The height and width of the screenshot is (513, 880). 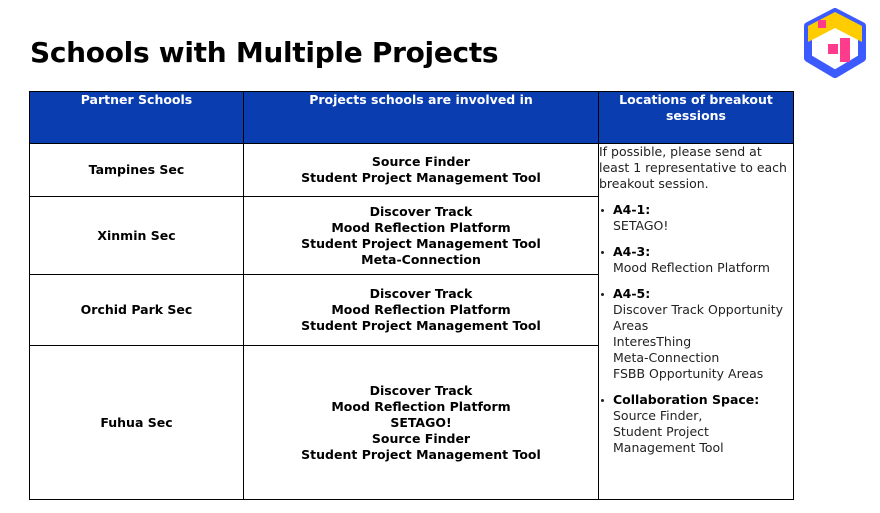 I want to click on project-item: Meta-Connection, so click(x=421, y=259).